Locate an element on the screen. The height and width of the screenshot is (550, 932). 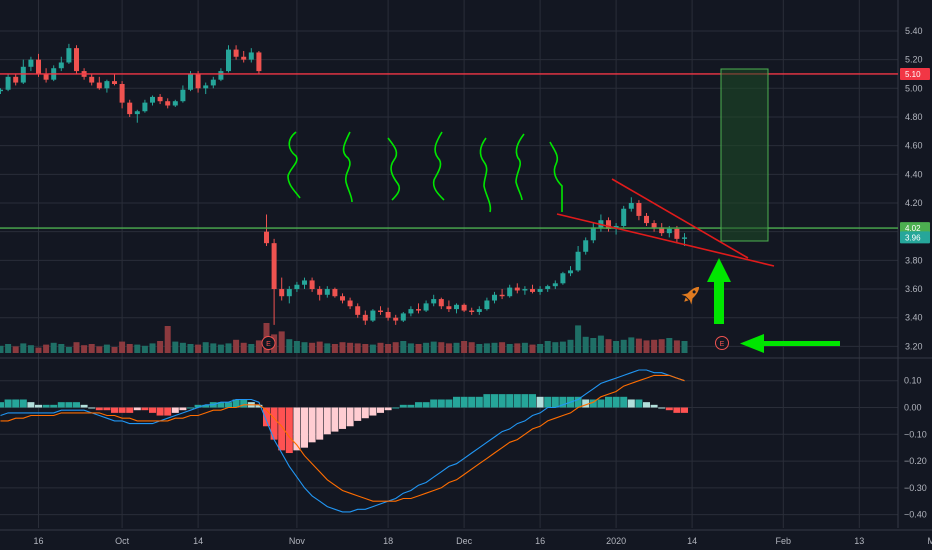
time-tick-label: 16 is located at coordinates (38, 541).